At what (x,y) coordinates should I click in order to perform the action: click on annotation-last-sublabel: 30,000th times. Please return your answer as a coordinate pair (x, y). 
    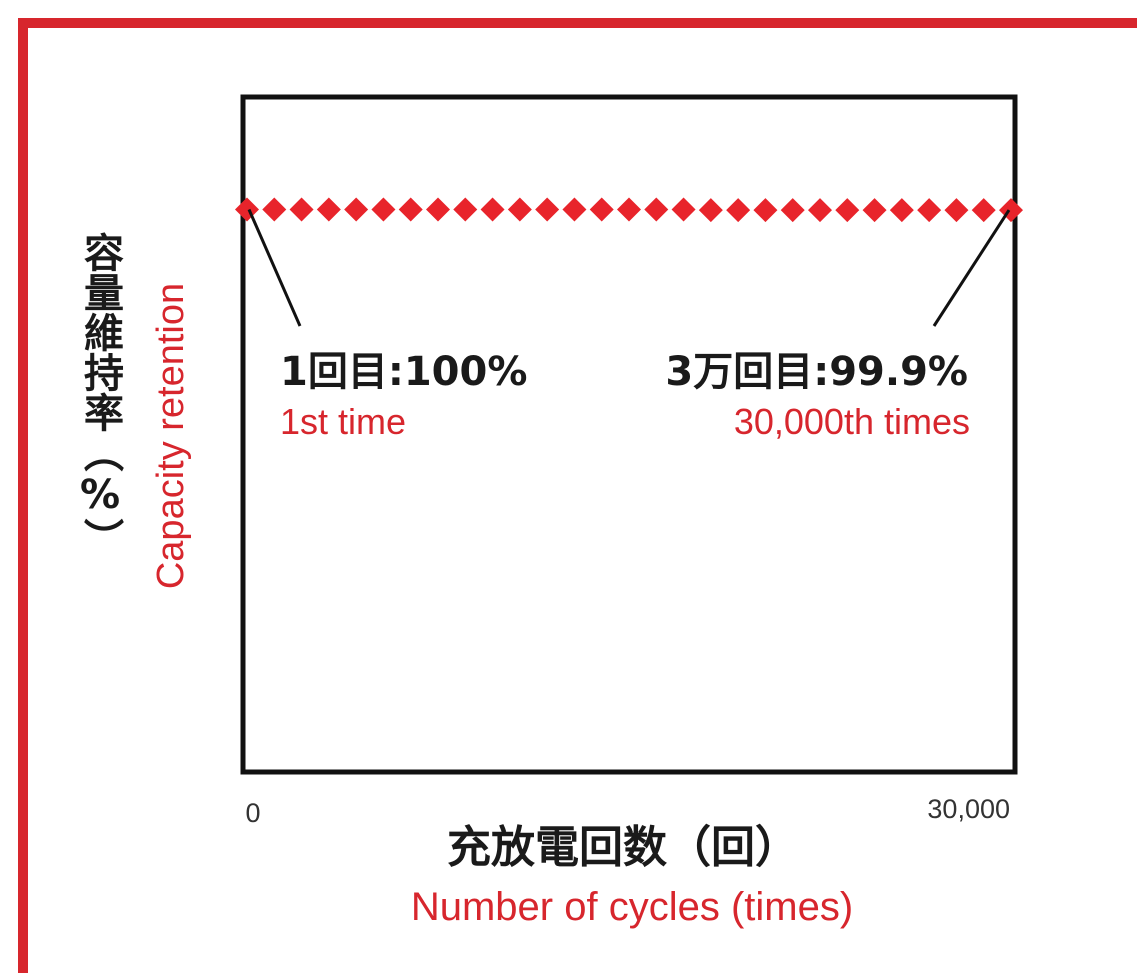
    Looking at the image, I should click on (852, 421).